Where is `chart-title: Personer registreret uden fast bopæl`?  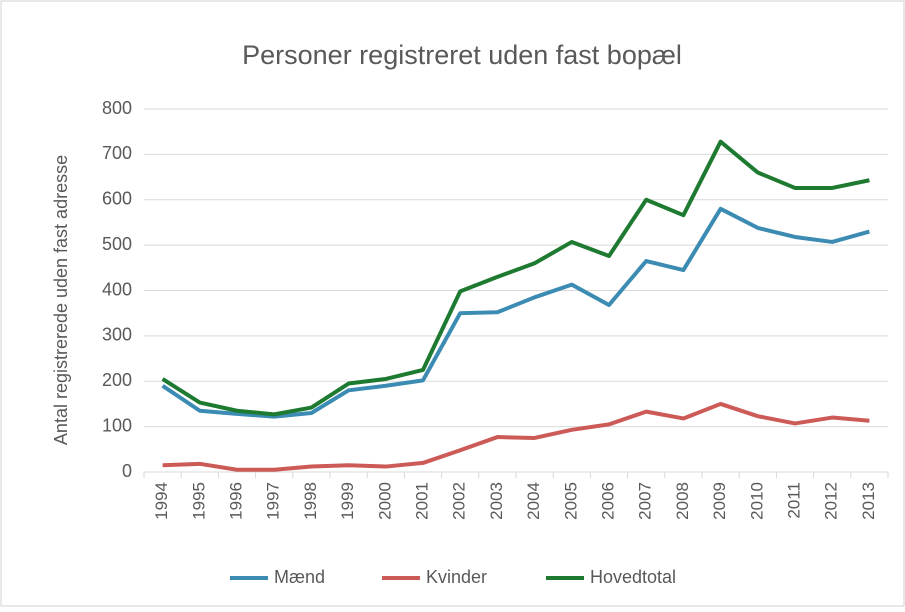 chart-title: Personer registreret uden fast bopæl is located at coordinates (462, 55).